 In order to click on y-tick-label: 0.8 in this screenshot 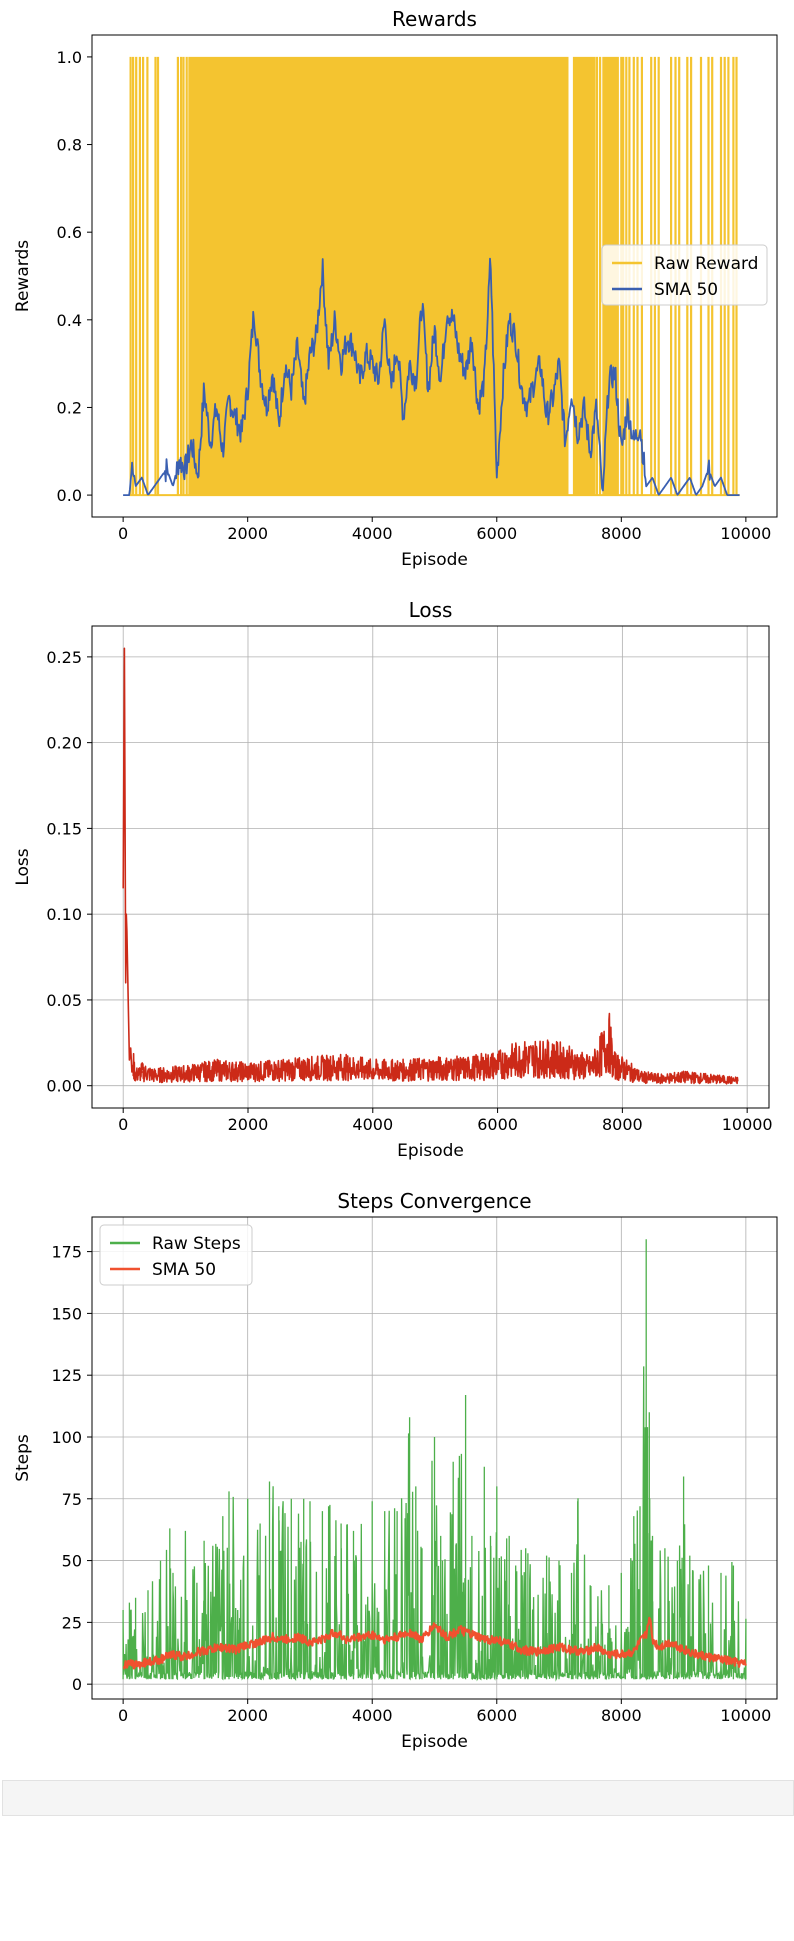, I will do `click(69, 145)`.